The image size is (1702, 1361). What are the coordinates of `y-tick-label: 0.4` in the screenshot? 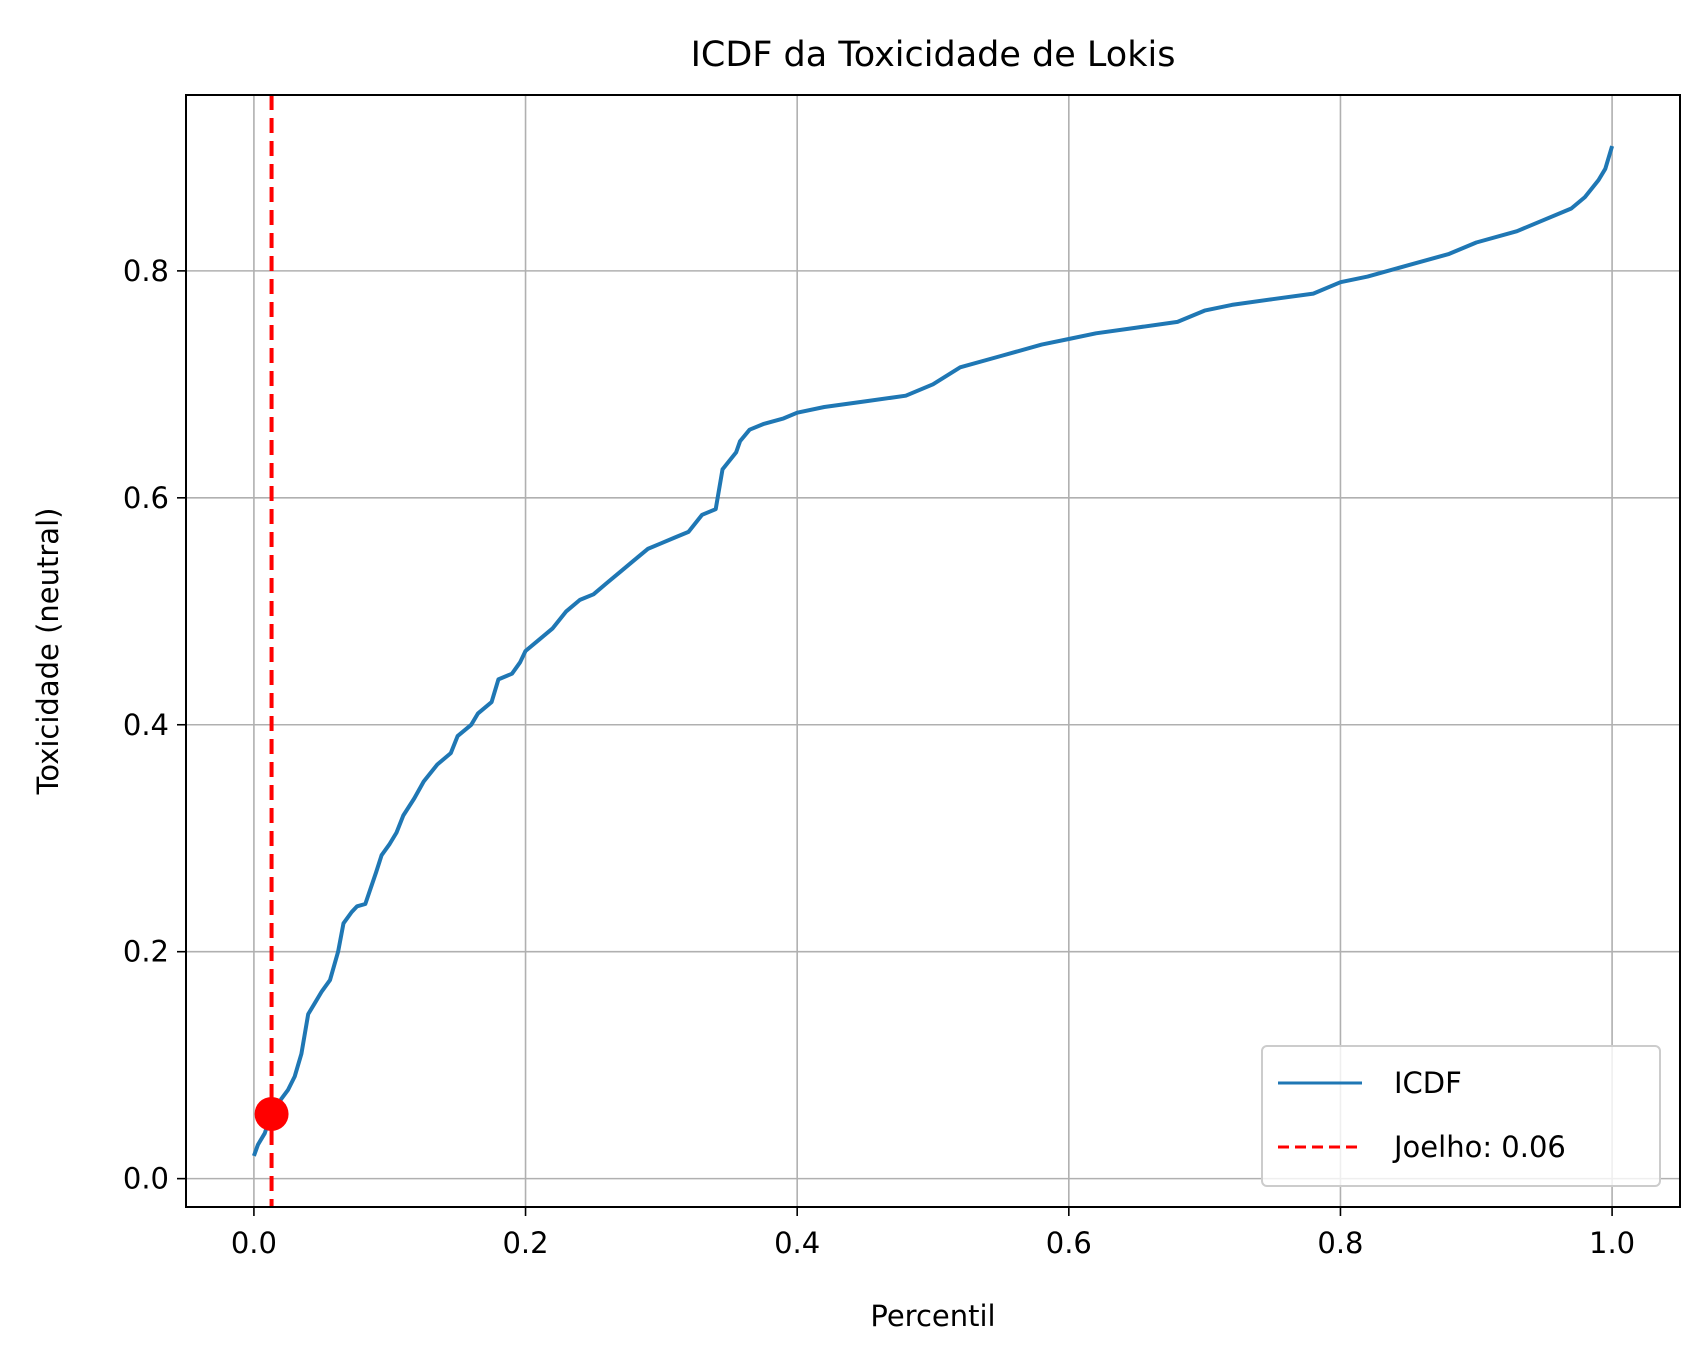 It's located at (146, 725).